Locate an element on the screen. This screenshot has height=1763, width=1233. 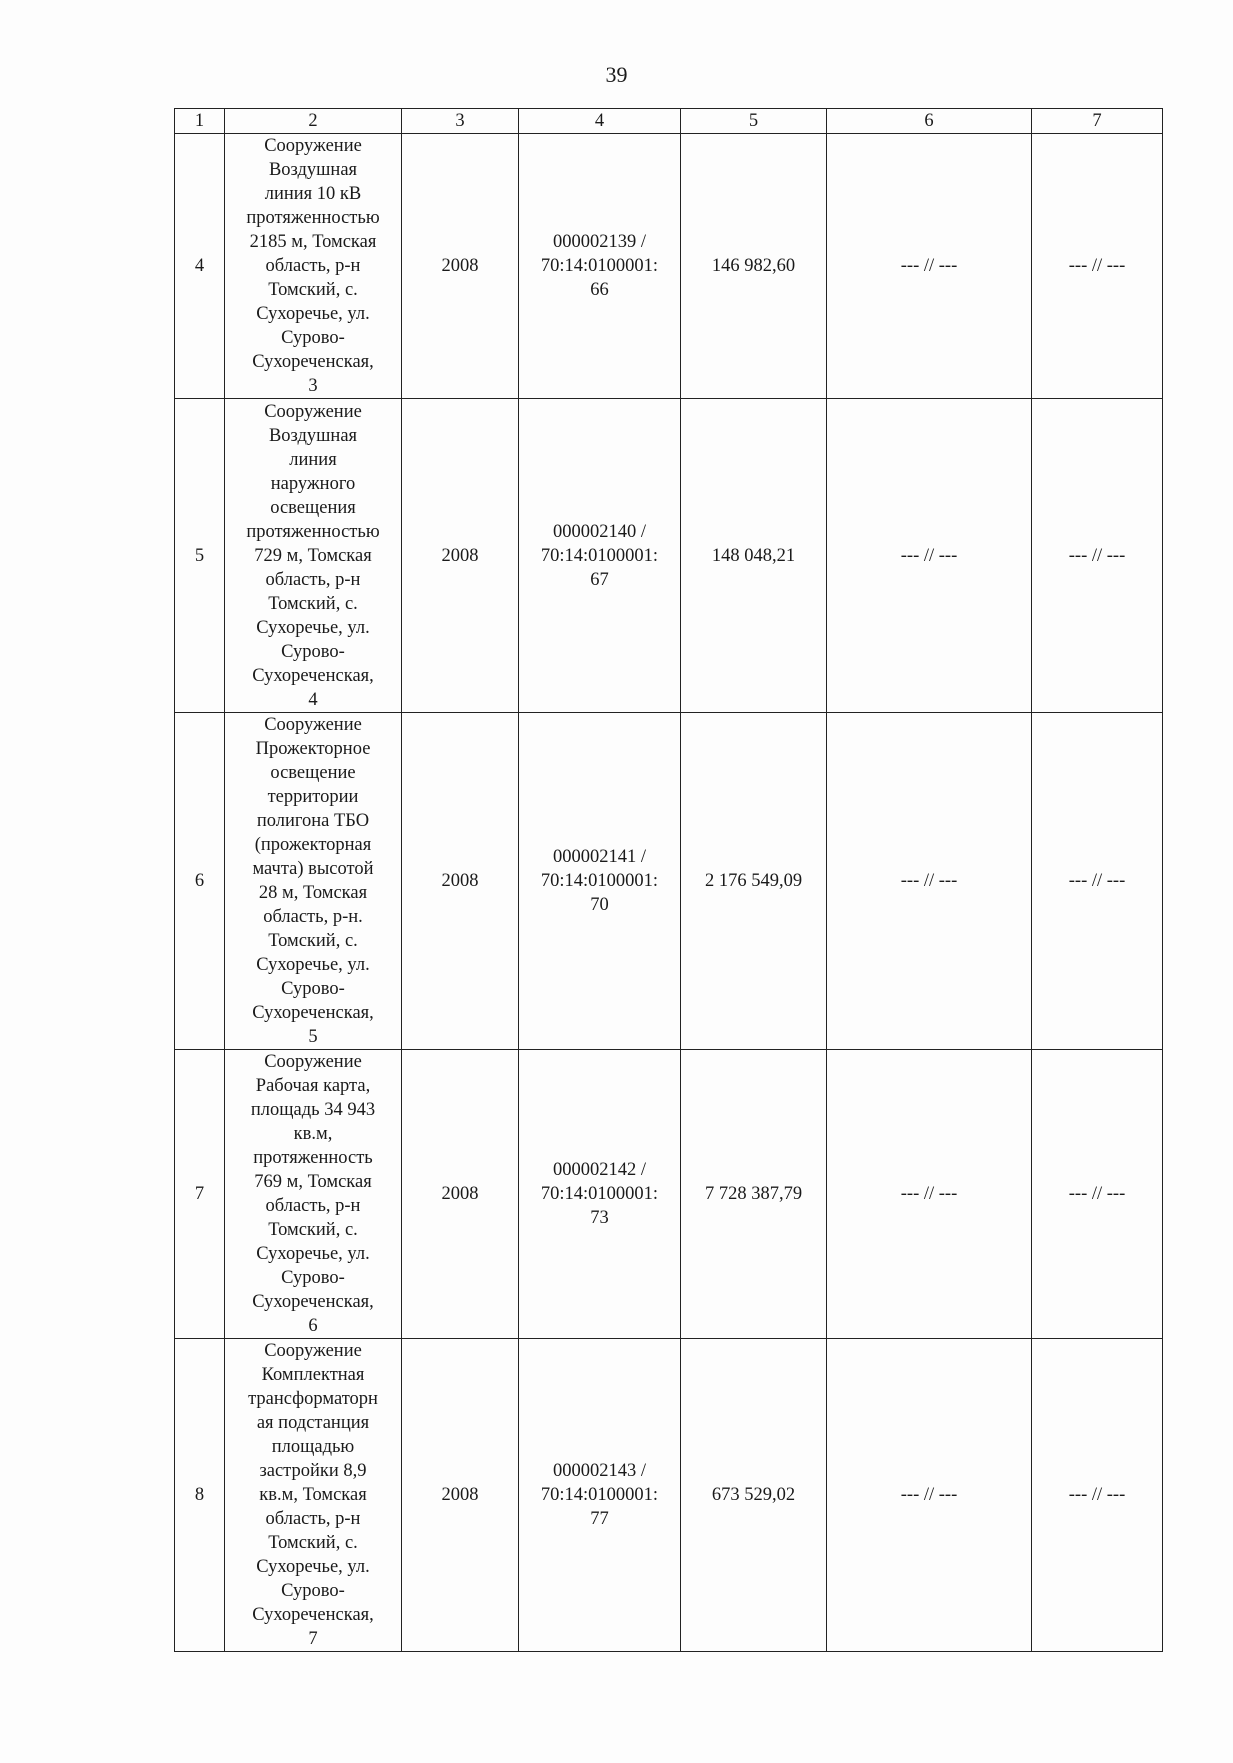
header-cell: 3 is located at coordinates (460, 121).